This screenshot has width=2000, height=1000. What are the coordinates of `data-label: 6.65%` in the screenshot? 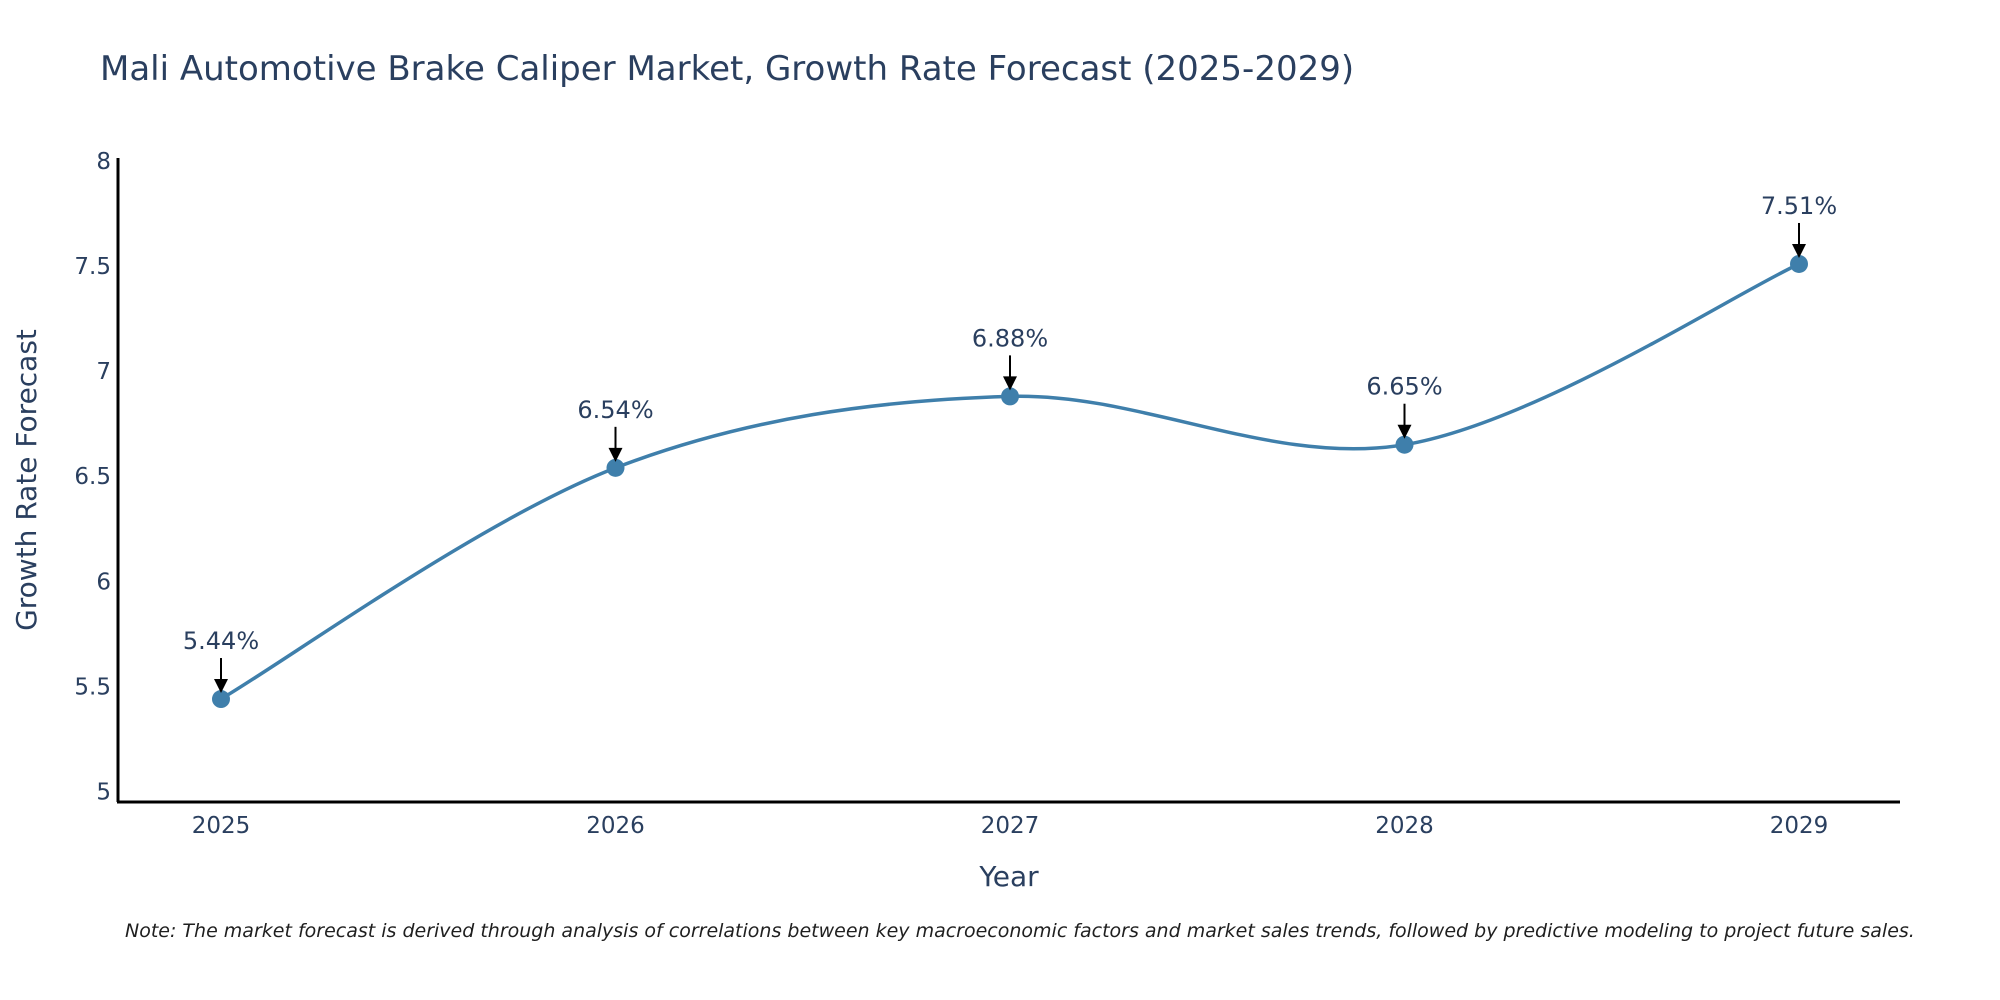 It's located at (1404, 387).